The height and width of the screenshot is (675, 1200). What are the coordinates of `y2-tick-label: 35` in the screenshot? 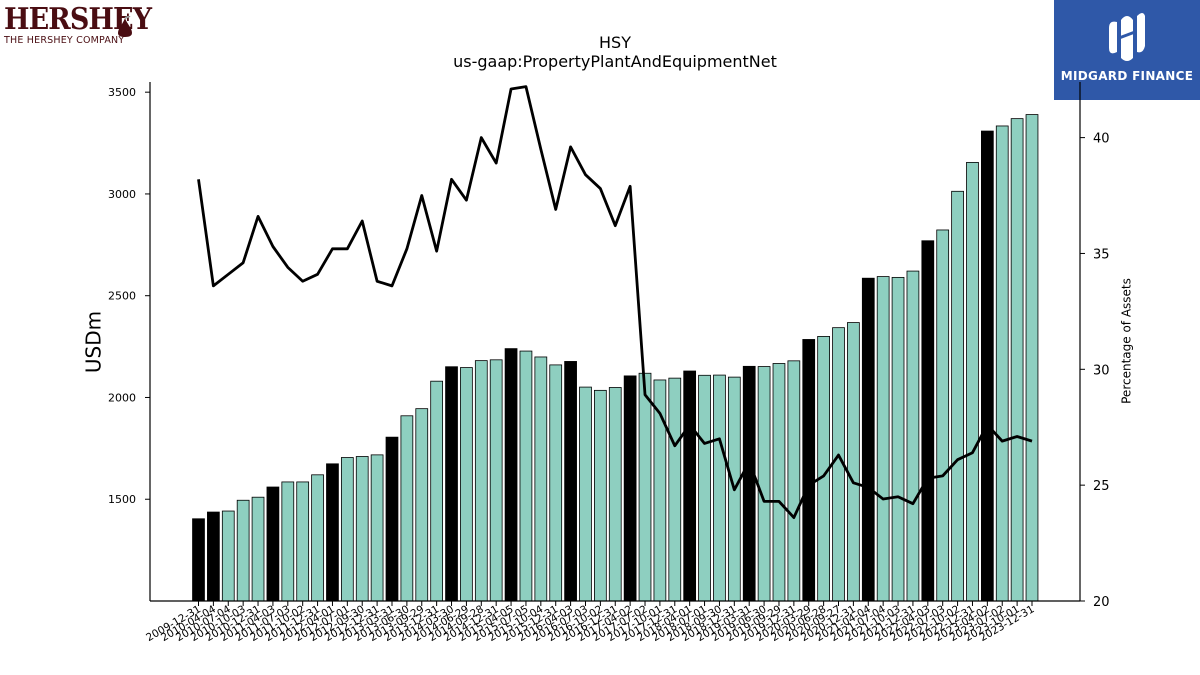 It's located at (1101, 254).